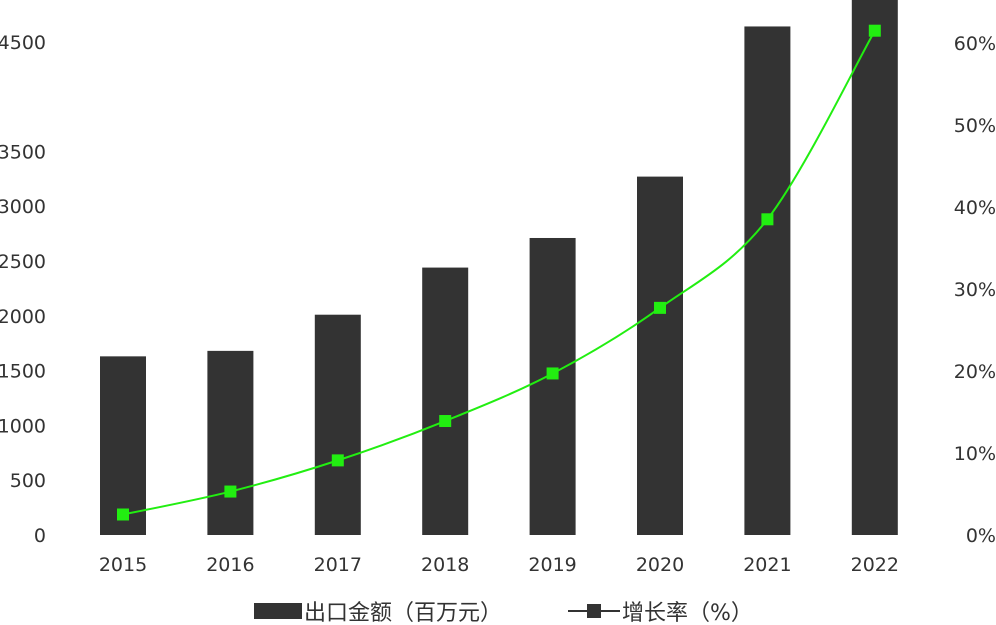  What do you see at coordinates (23, 372) in the screenshot?
I see `left-y-tick-label: 1500` at bounding box center [23, 372].